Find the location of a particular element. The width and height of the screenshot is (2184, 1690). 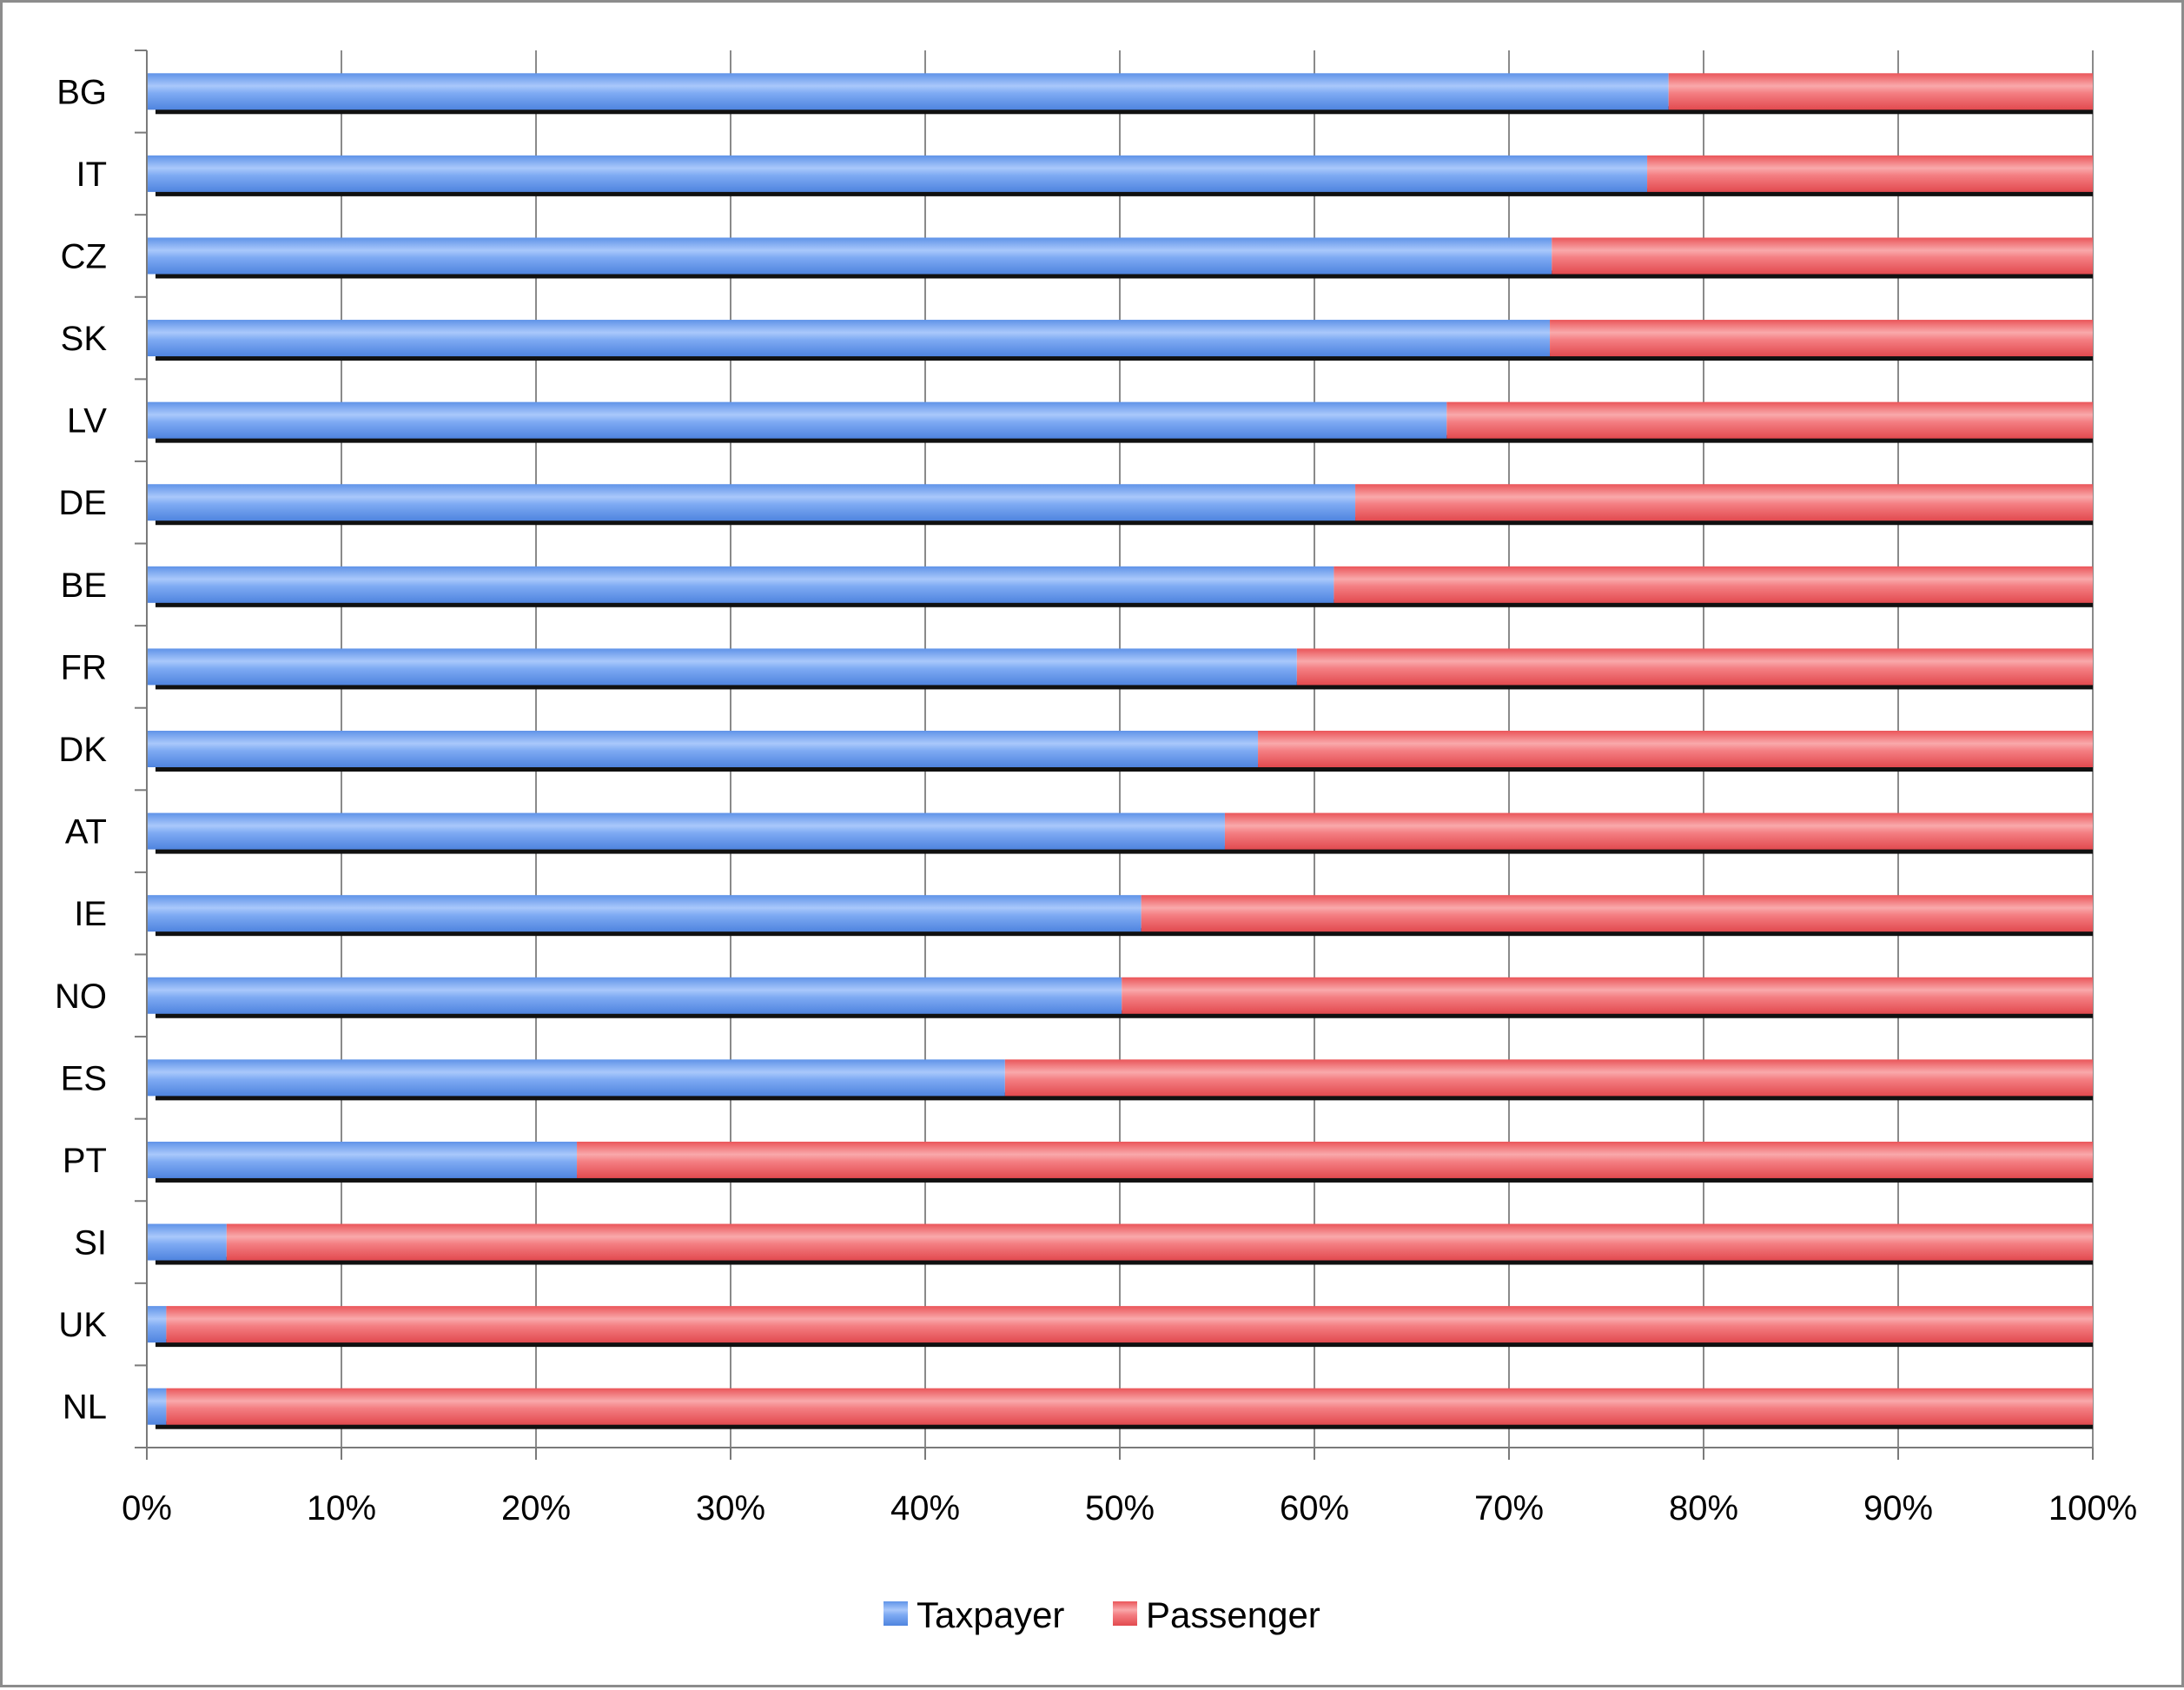

category-label: BG is located at coordinates (81, 92).